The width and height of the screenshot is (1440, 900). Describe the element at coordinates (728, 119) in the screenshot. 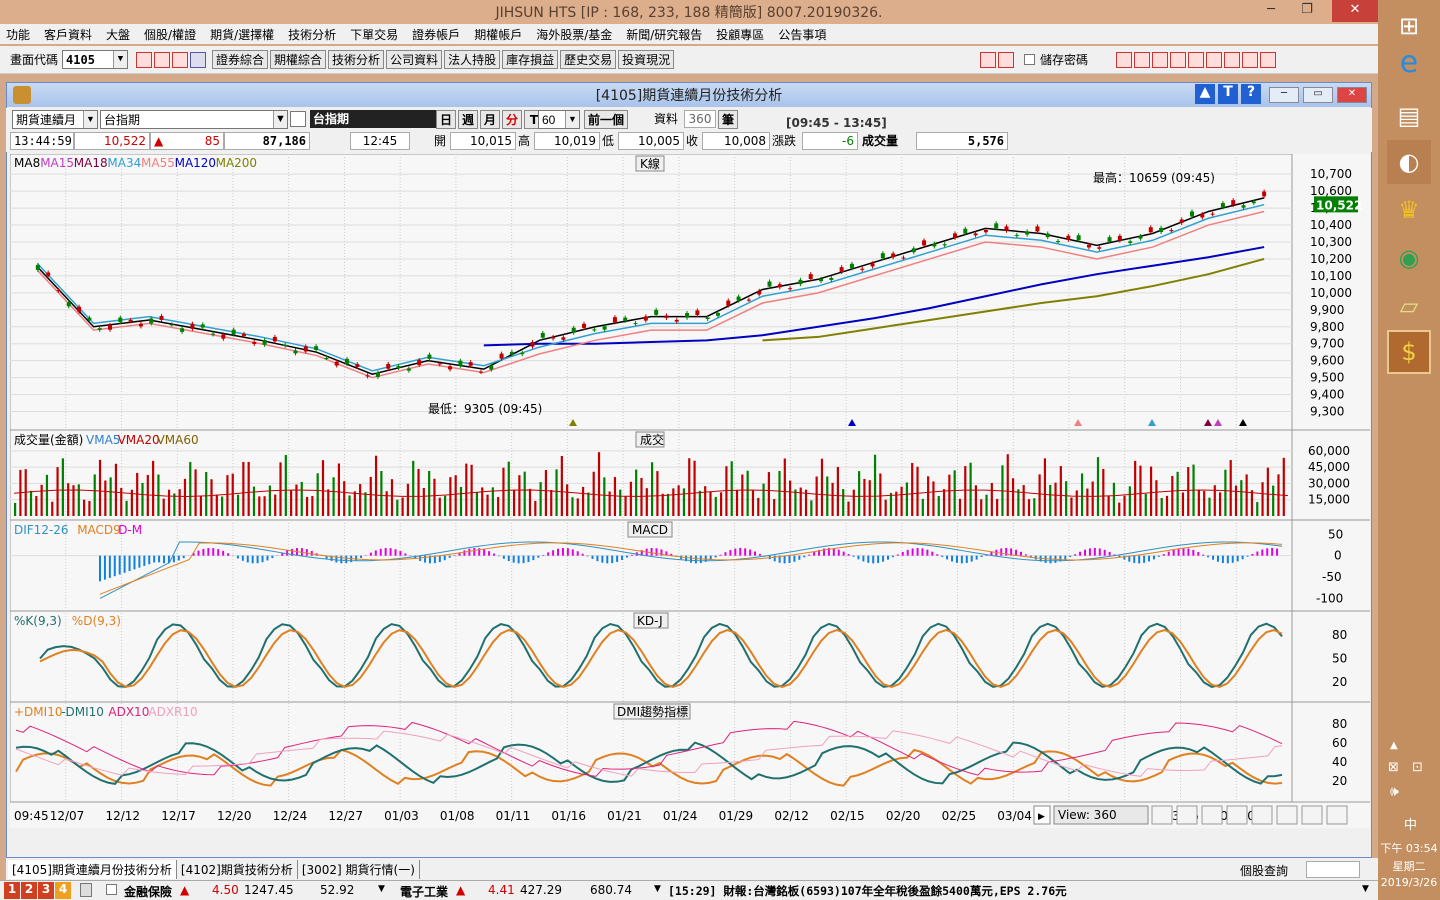

I see `data-unit-button: 筆` at that location.